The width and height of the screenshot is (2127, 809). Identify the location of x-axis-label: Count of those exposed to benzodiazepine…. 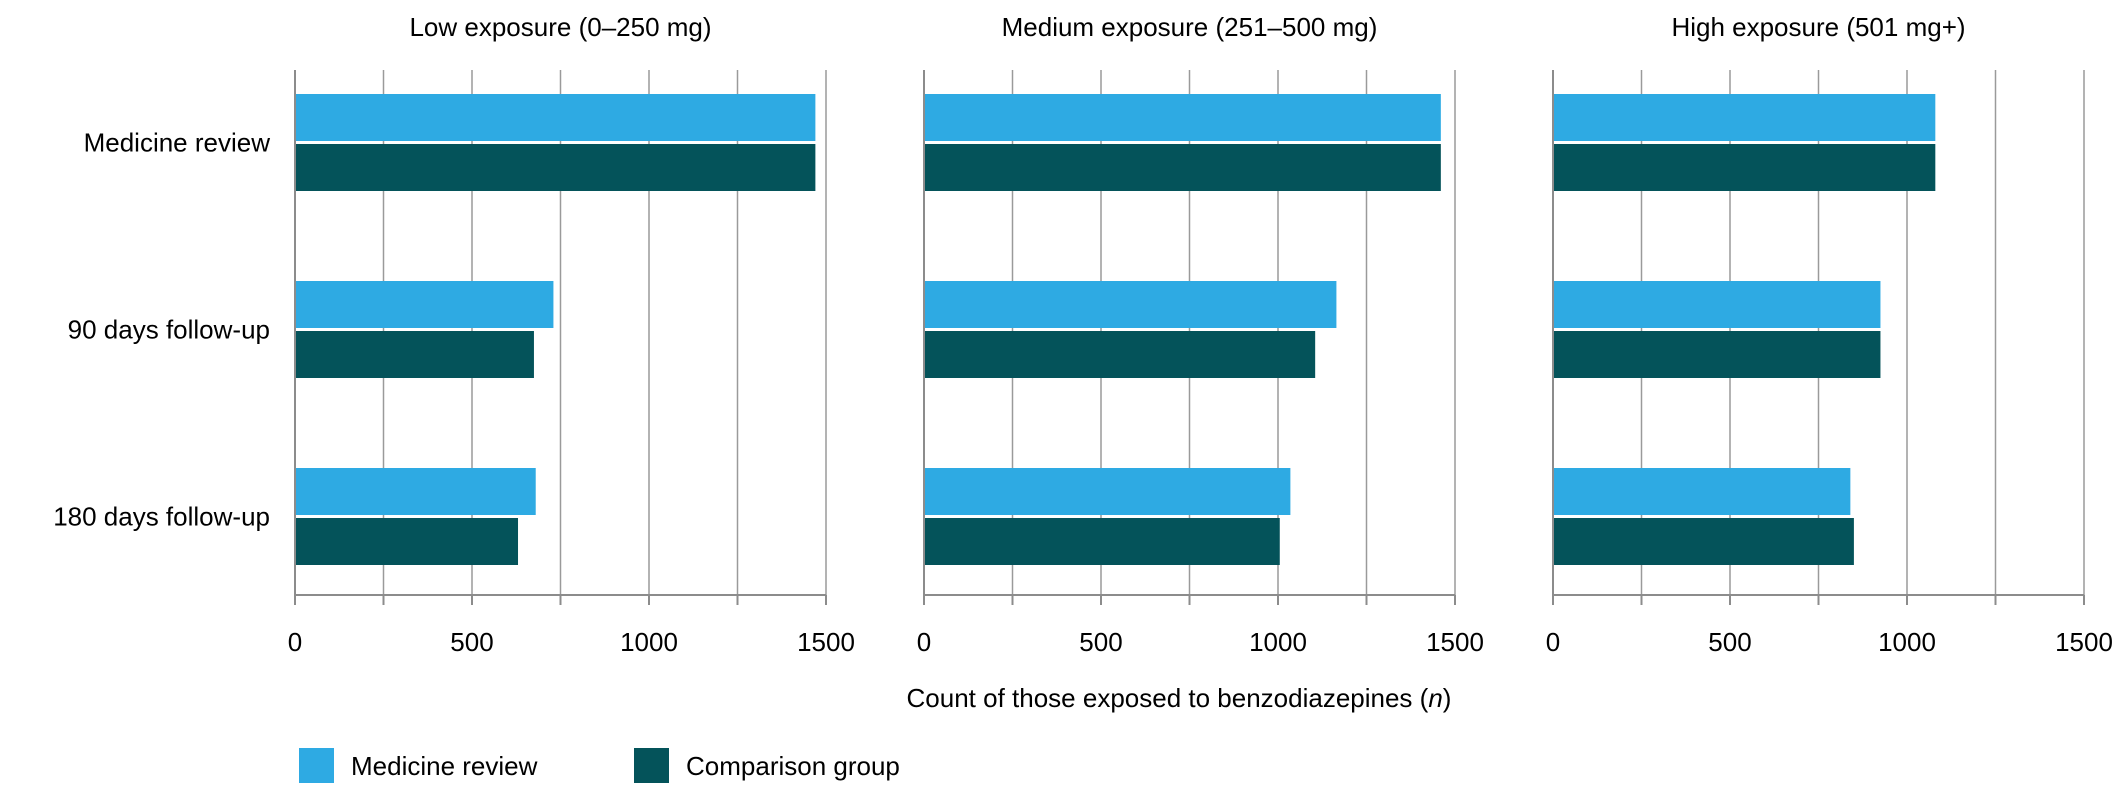
(1179, 698).